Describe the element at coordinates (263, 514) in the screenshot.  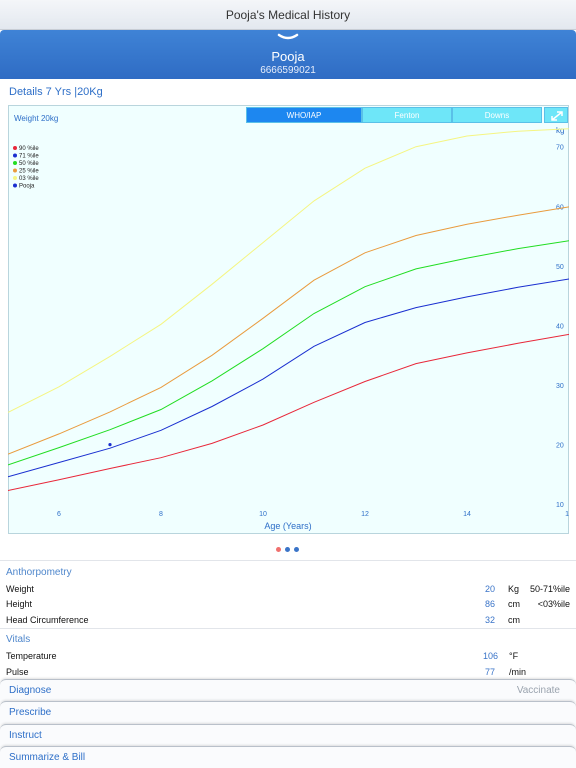
I see `x-tick-label: 10` at that location.